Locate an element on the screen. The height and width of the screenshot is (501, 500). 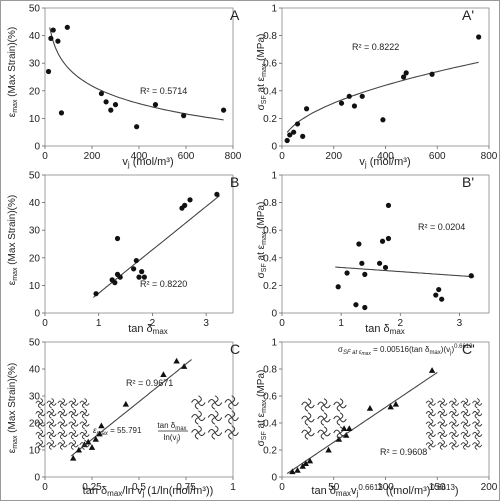
panel-label-b: B is located at coordinates (234, 182).